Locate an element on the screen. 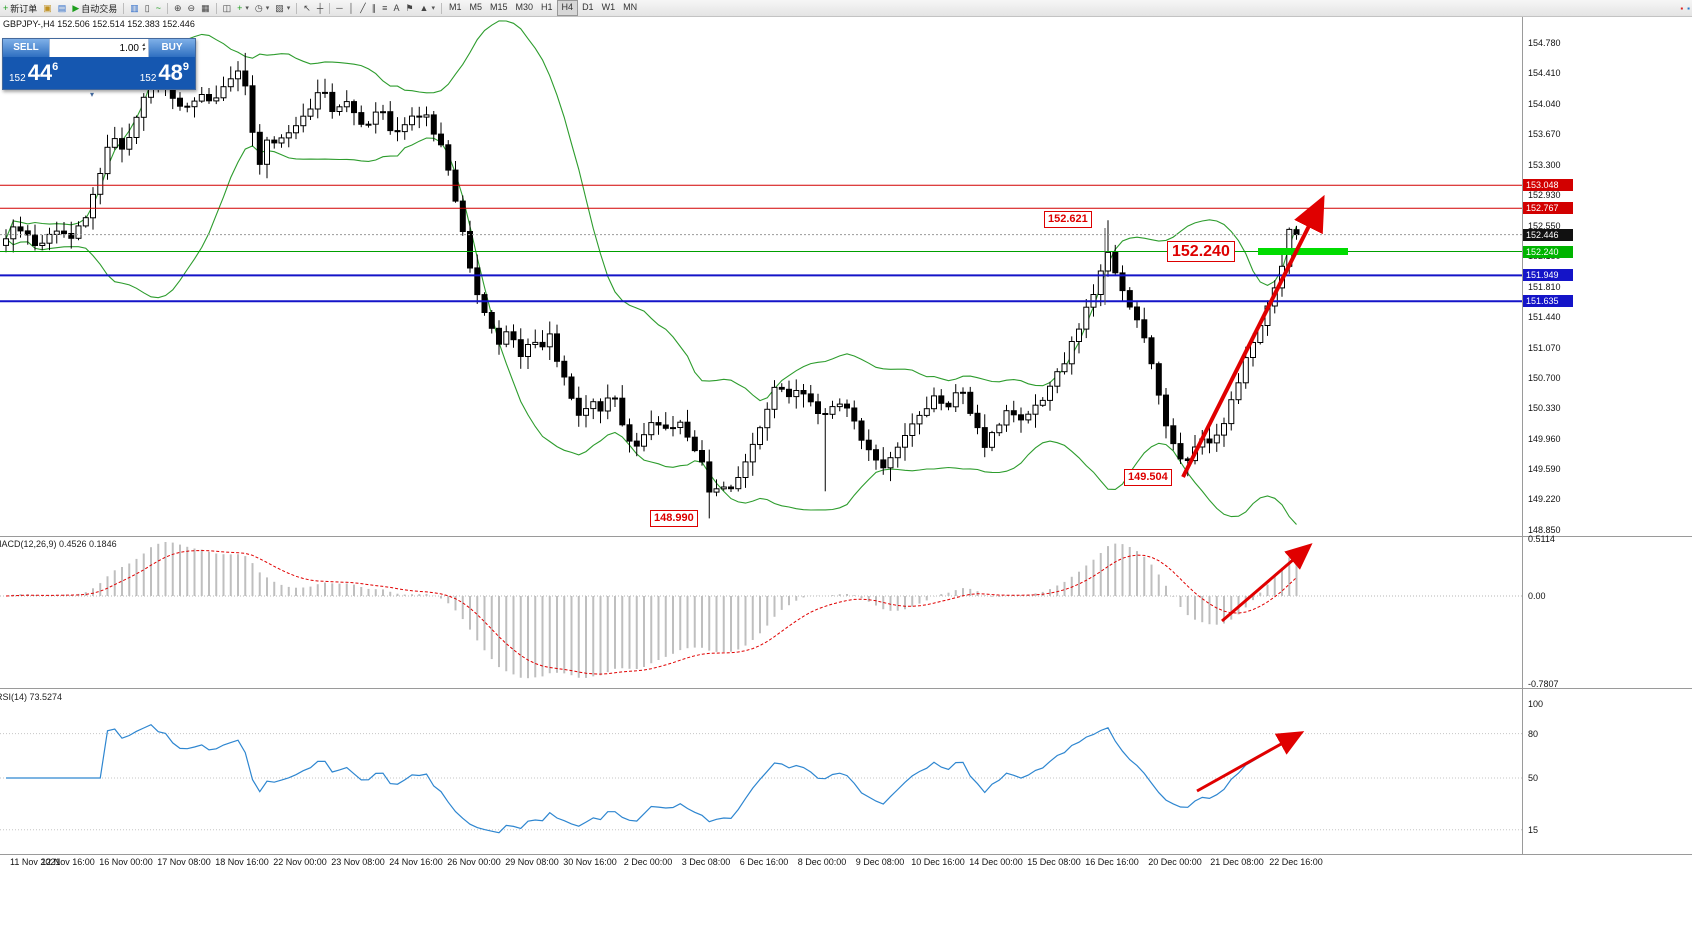  cursor-button: ↖ is located at coordinates (307, 8).